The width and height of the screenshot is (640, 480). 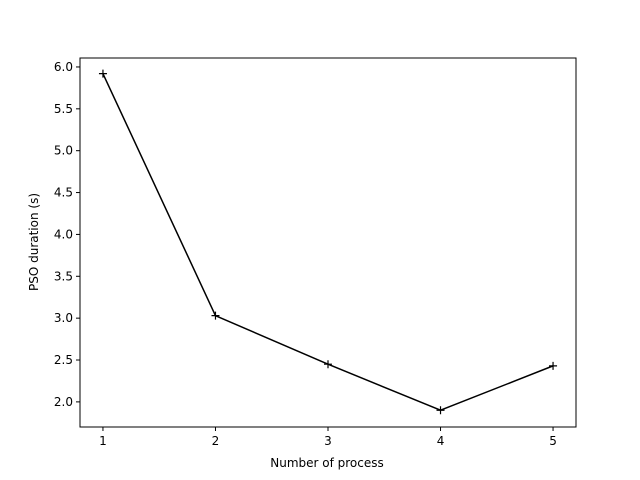 I want to click on y-tick-label: 4.5, so click(x=63, y=193).